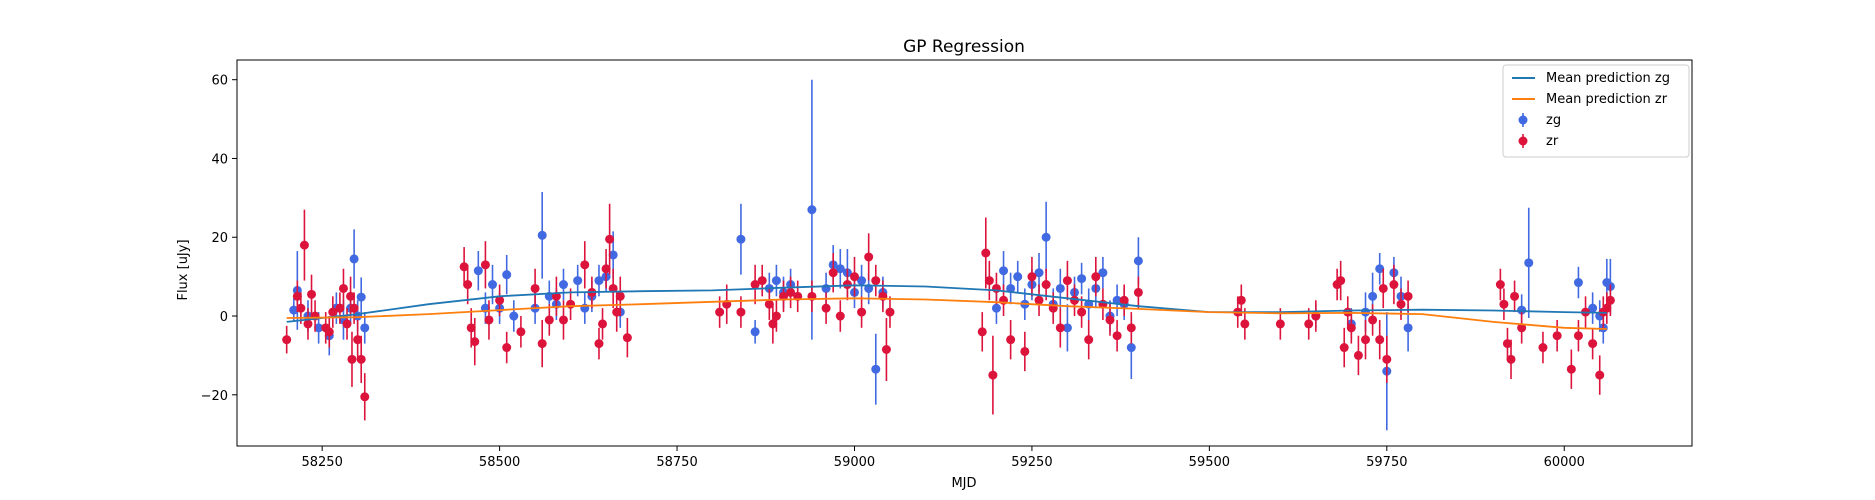  Describe the element at coordinates (1608, 78) in the screenshot. I see `legend-label-mean-zg: Mean prediction zg` at that location.